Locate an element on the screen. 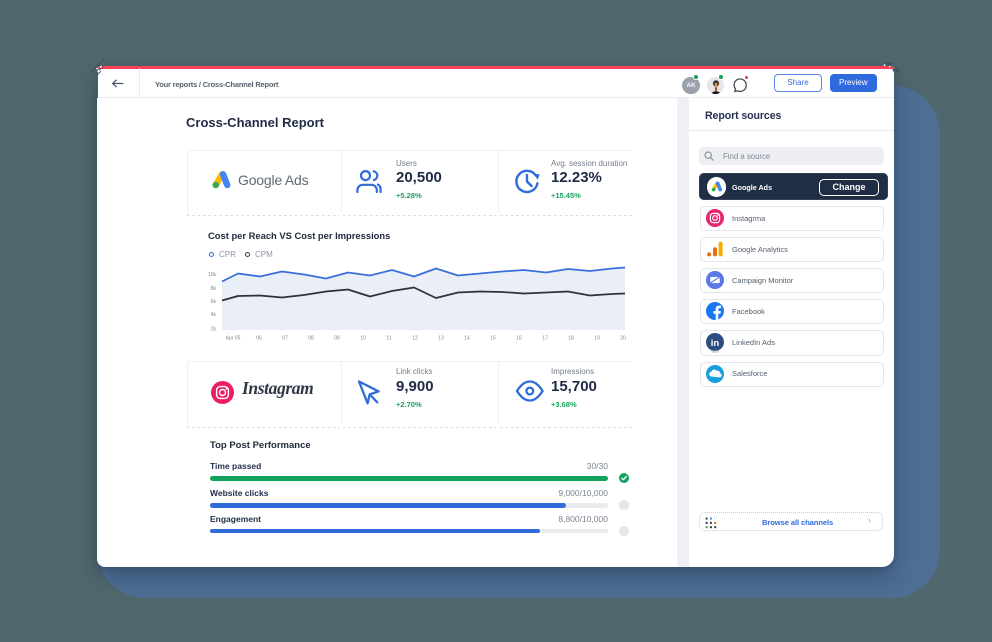  svg-text: 2k is located at coordinates (214, 330).